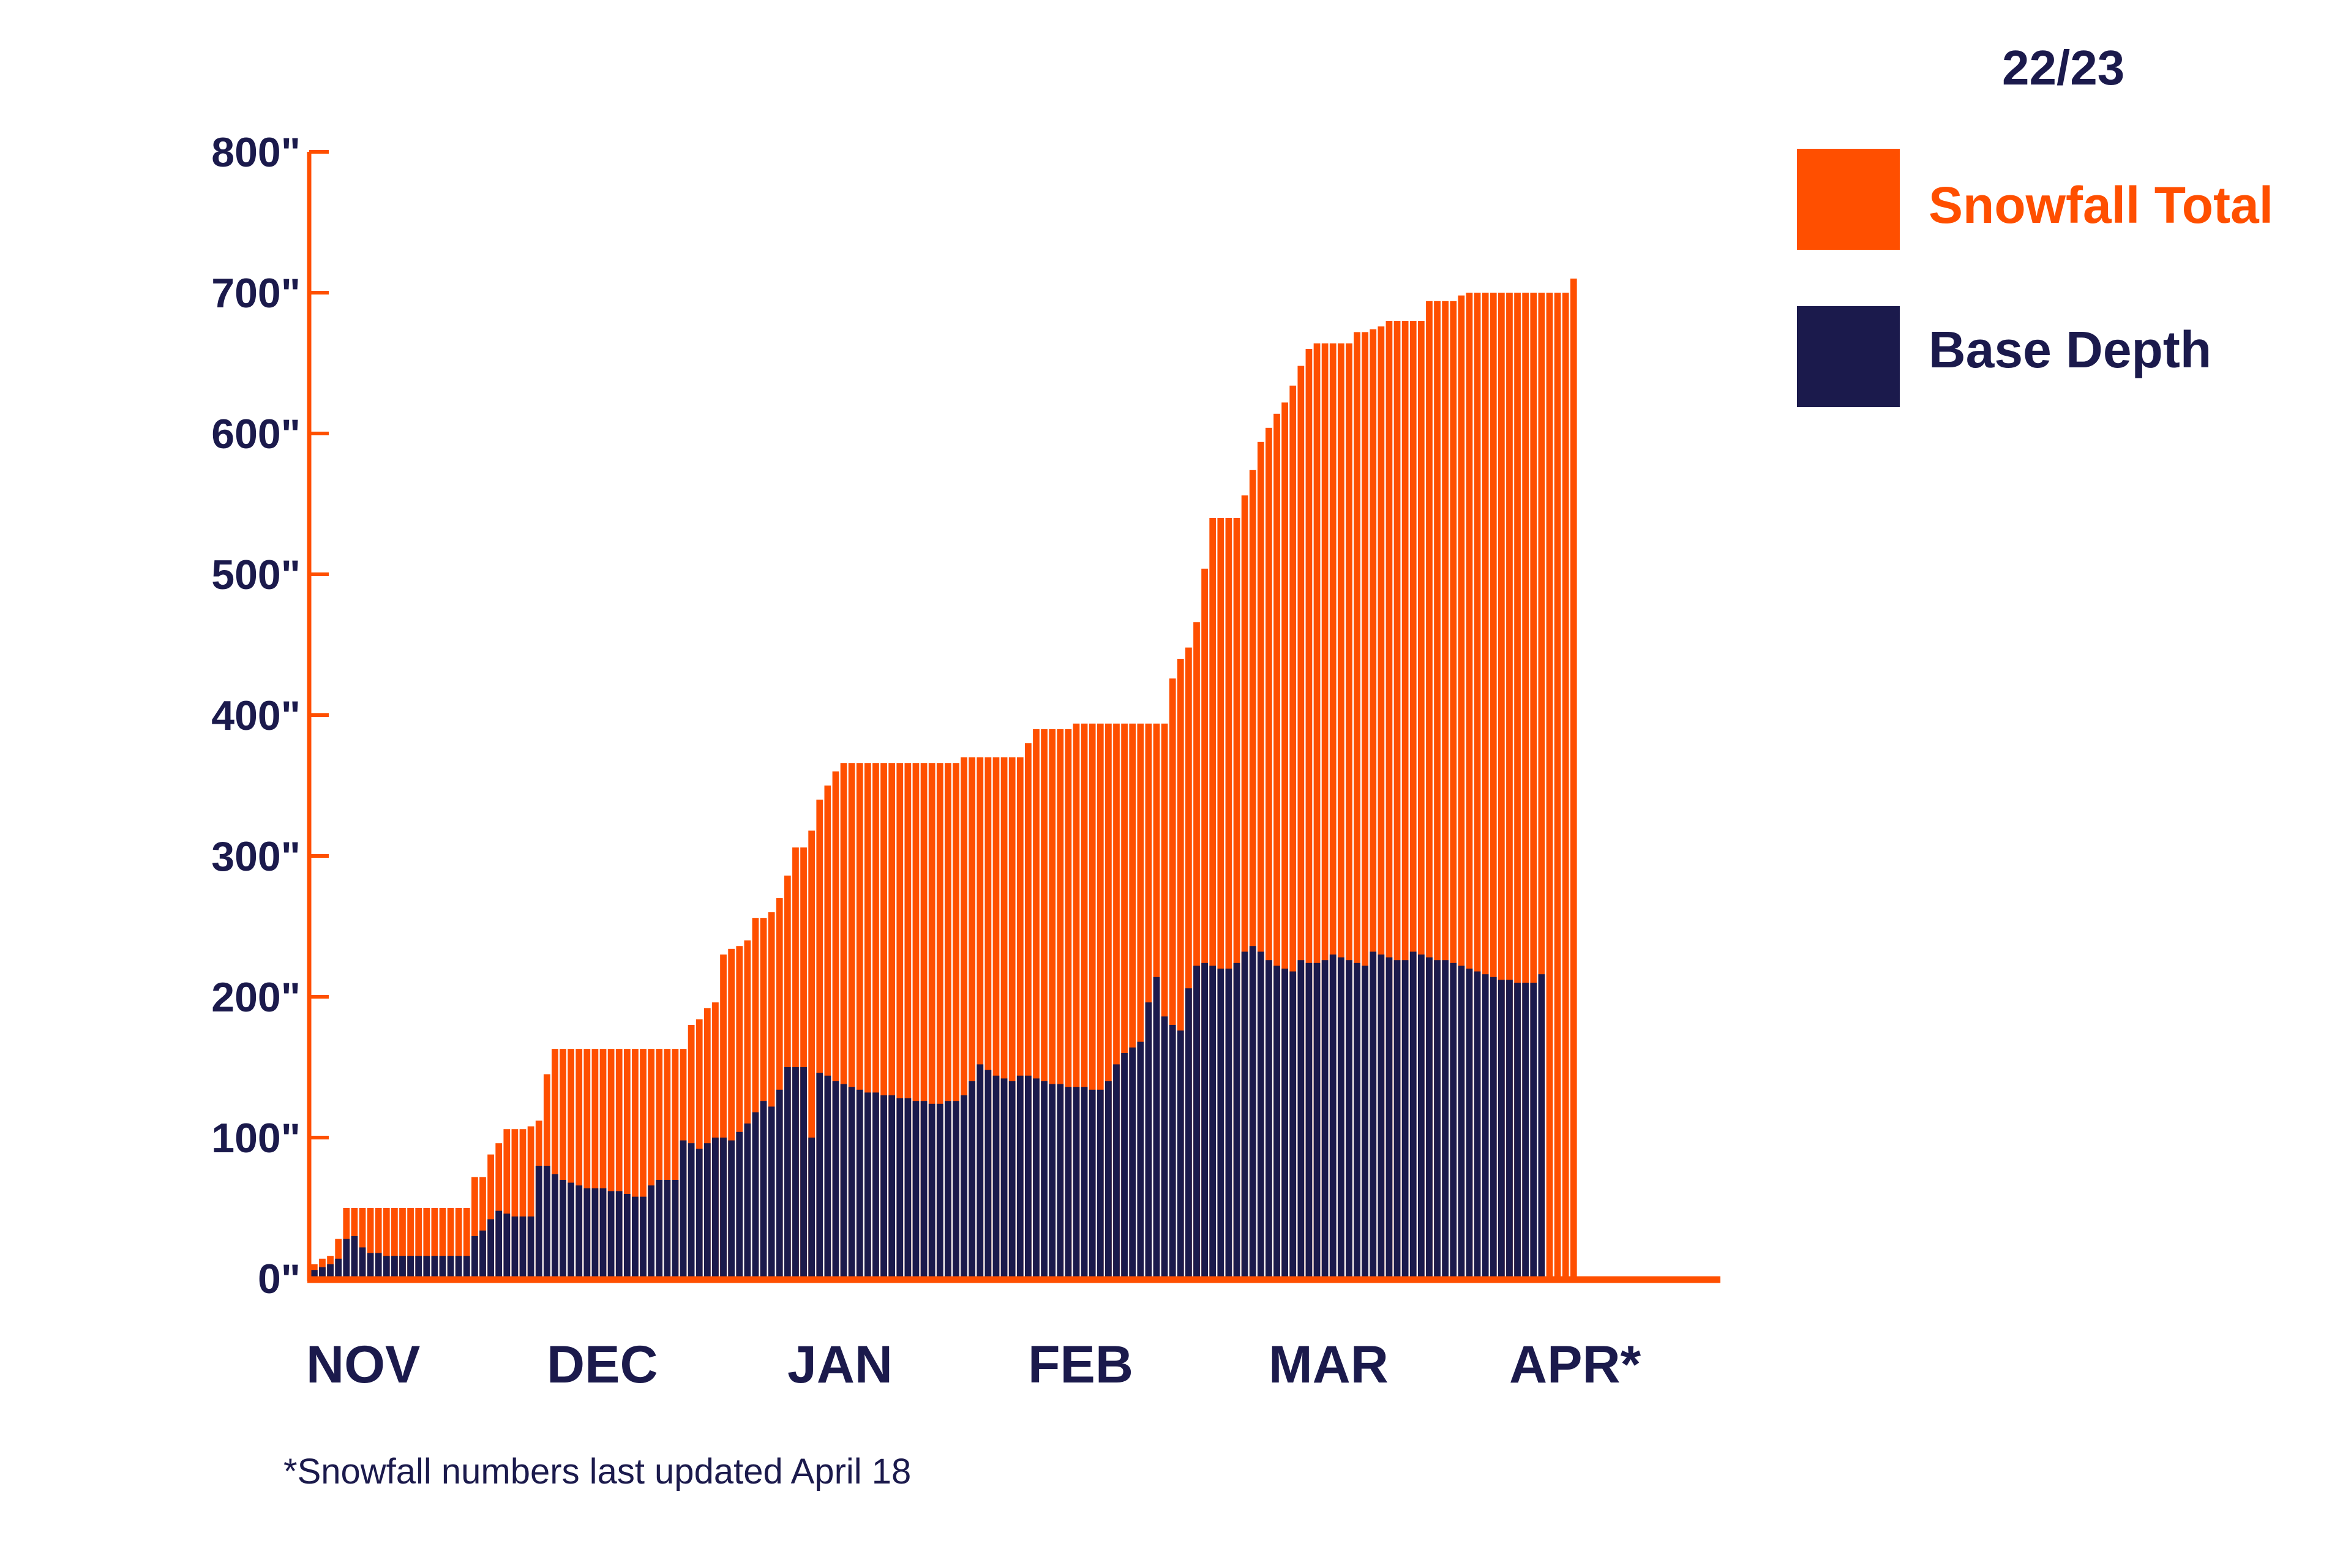  I want to click on month-label-nov: NOV, so click(363, 1364).